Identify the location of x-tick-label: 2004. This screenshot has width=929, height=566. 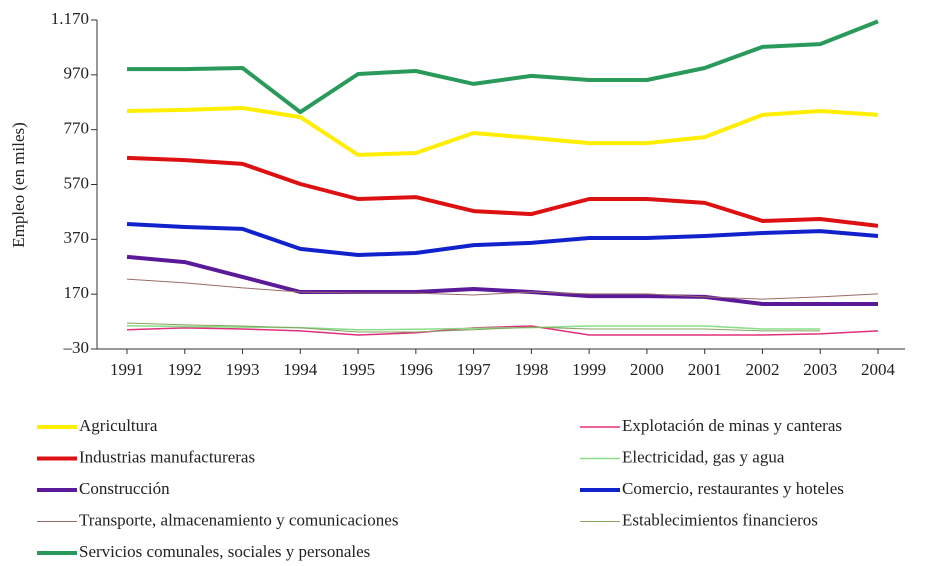
(878, 369).